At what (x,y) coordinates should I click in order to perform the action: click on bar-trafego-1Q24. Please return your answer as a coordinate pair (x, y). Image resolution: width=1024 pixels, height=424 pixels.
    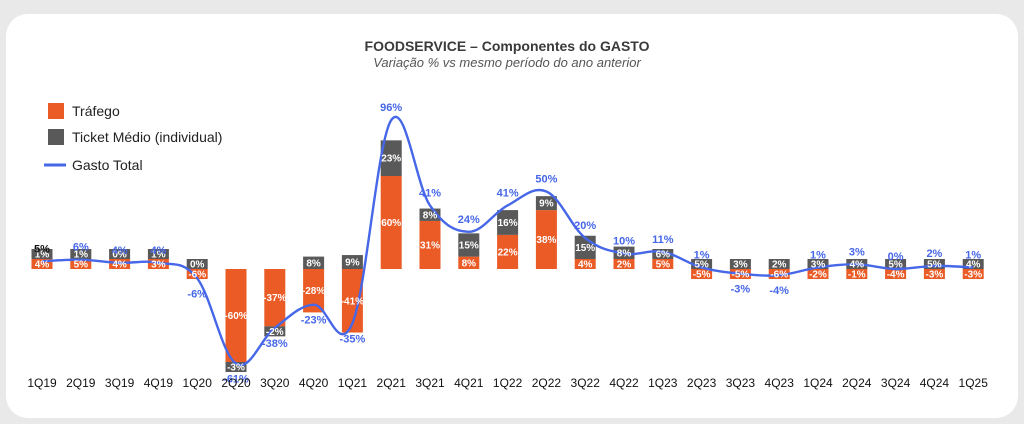
    Looking at the image, I should click on (818, 274).